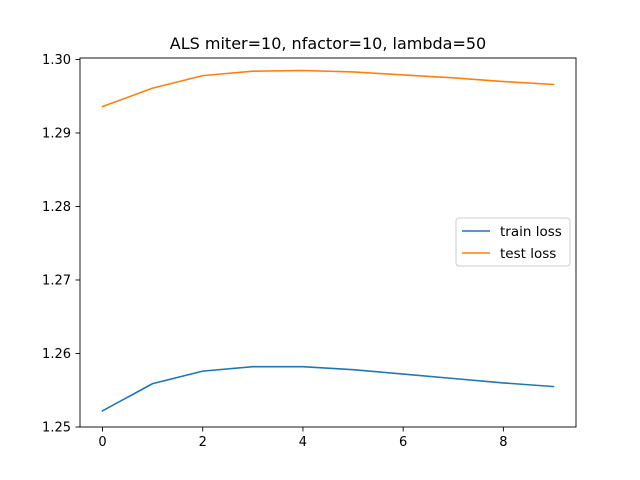  What do you see at coordinates (56, 280) in the screenshot?
I see `y-tick-label: 1.27` at bounding box center [56, 280].